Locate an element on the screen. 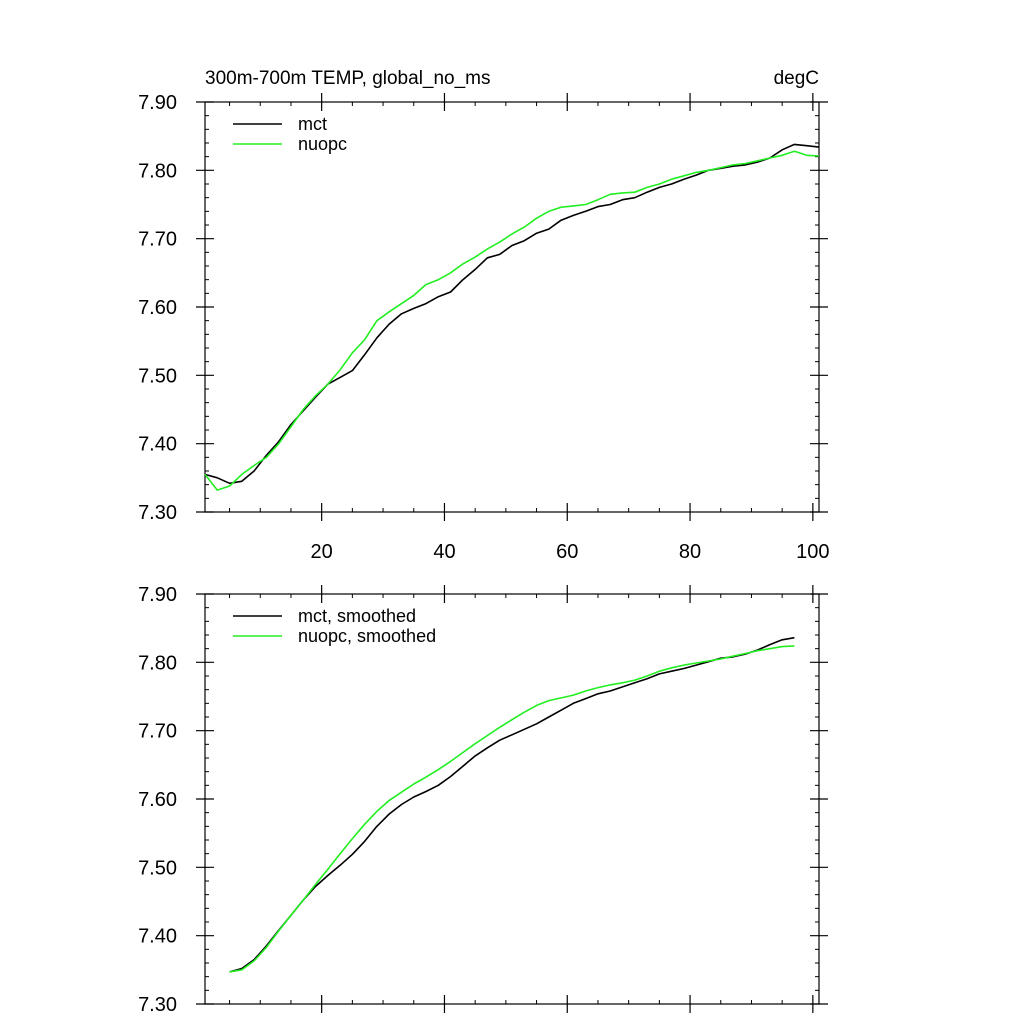 The width and height of the screenshot is (1024, 1024). top-chart-units: degC is located at coordinates (796, 78).